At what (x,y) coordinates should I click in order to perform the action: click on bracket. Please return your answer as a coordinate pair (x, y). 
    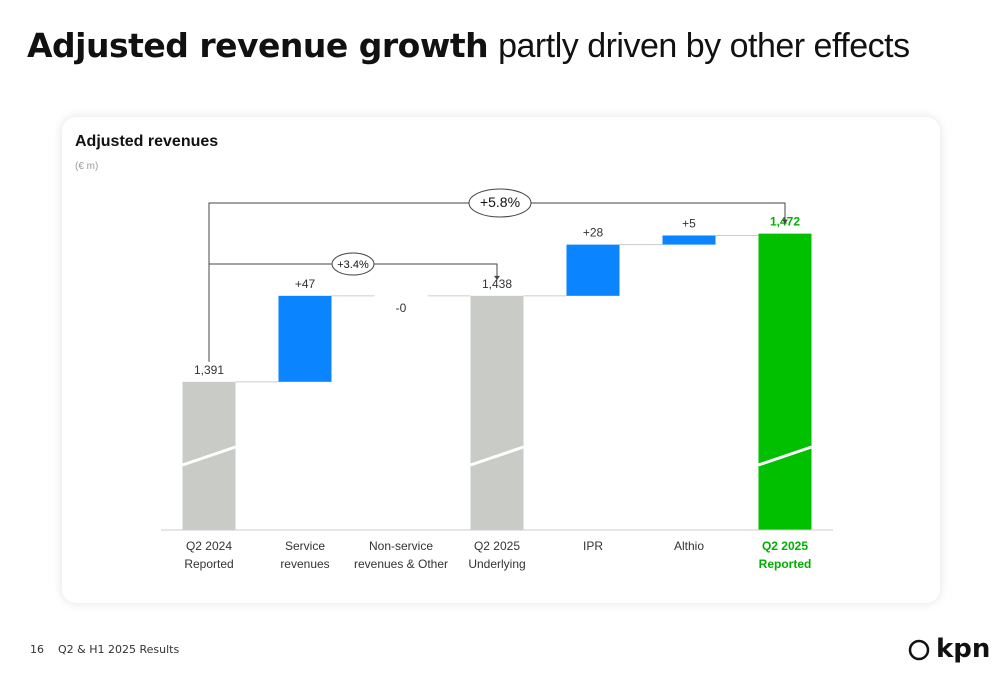
    Looking at the image, I should click on (353, 271).